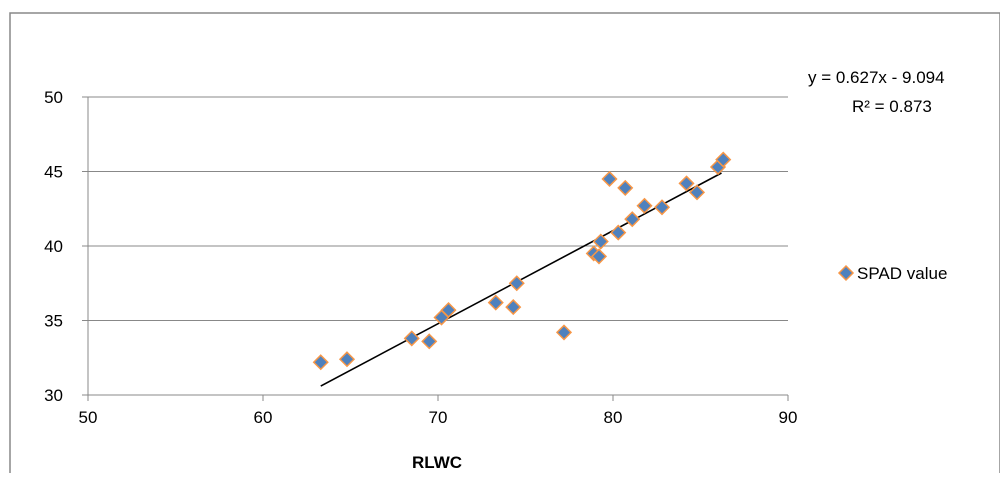  Describe the element at coordinates (892, 106) in the screenshot. I see `r-squared-label: R² = 0.873` at that location.